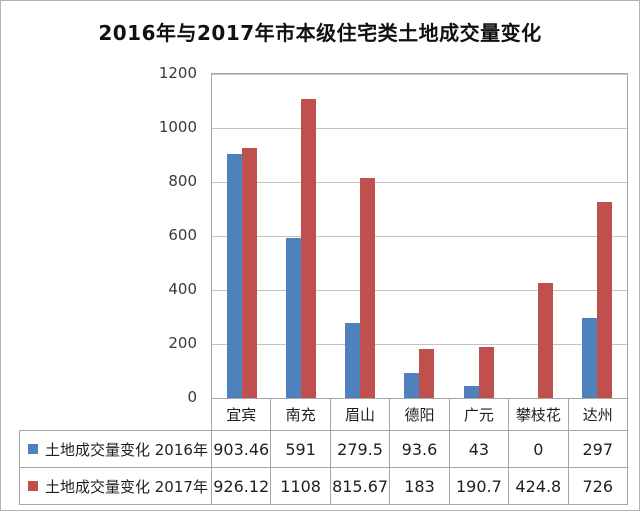 Image resolution: width=640 pixels, height=511 pixels. Describe the element at coordinates (360, 486) in the screenshot. I see `value-cell-series2-3: 815.67` at that location.